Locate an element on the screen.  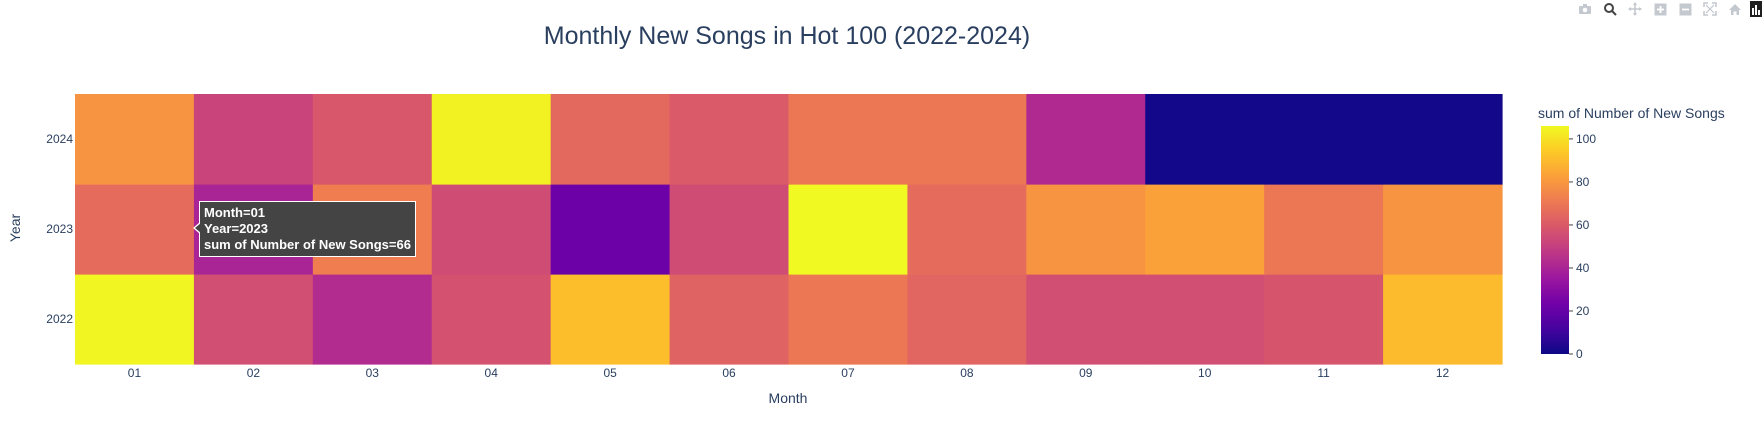
x-axis-title: Month is located at coordinates (788, 398).